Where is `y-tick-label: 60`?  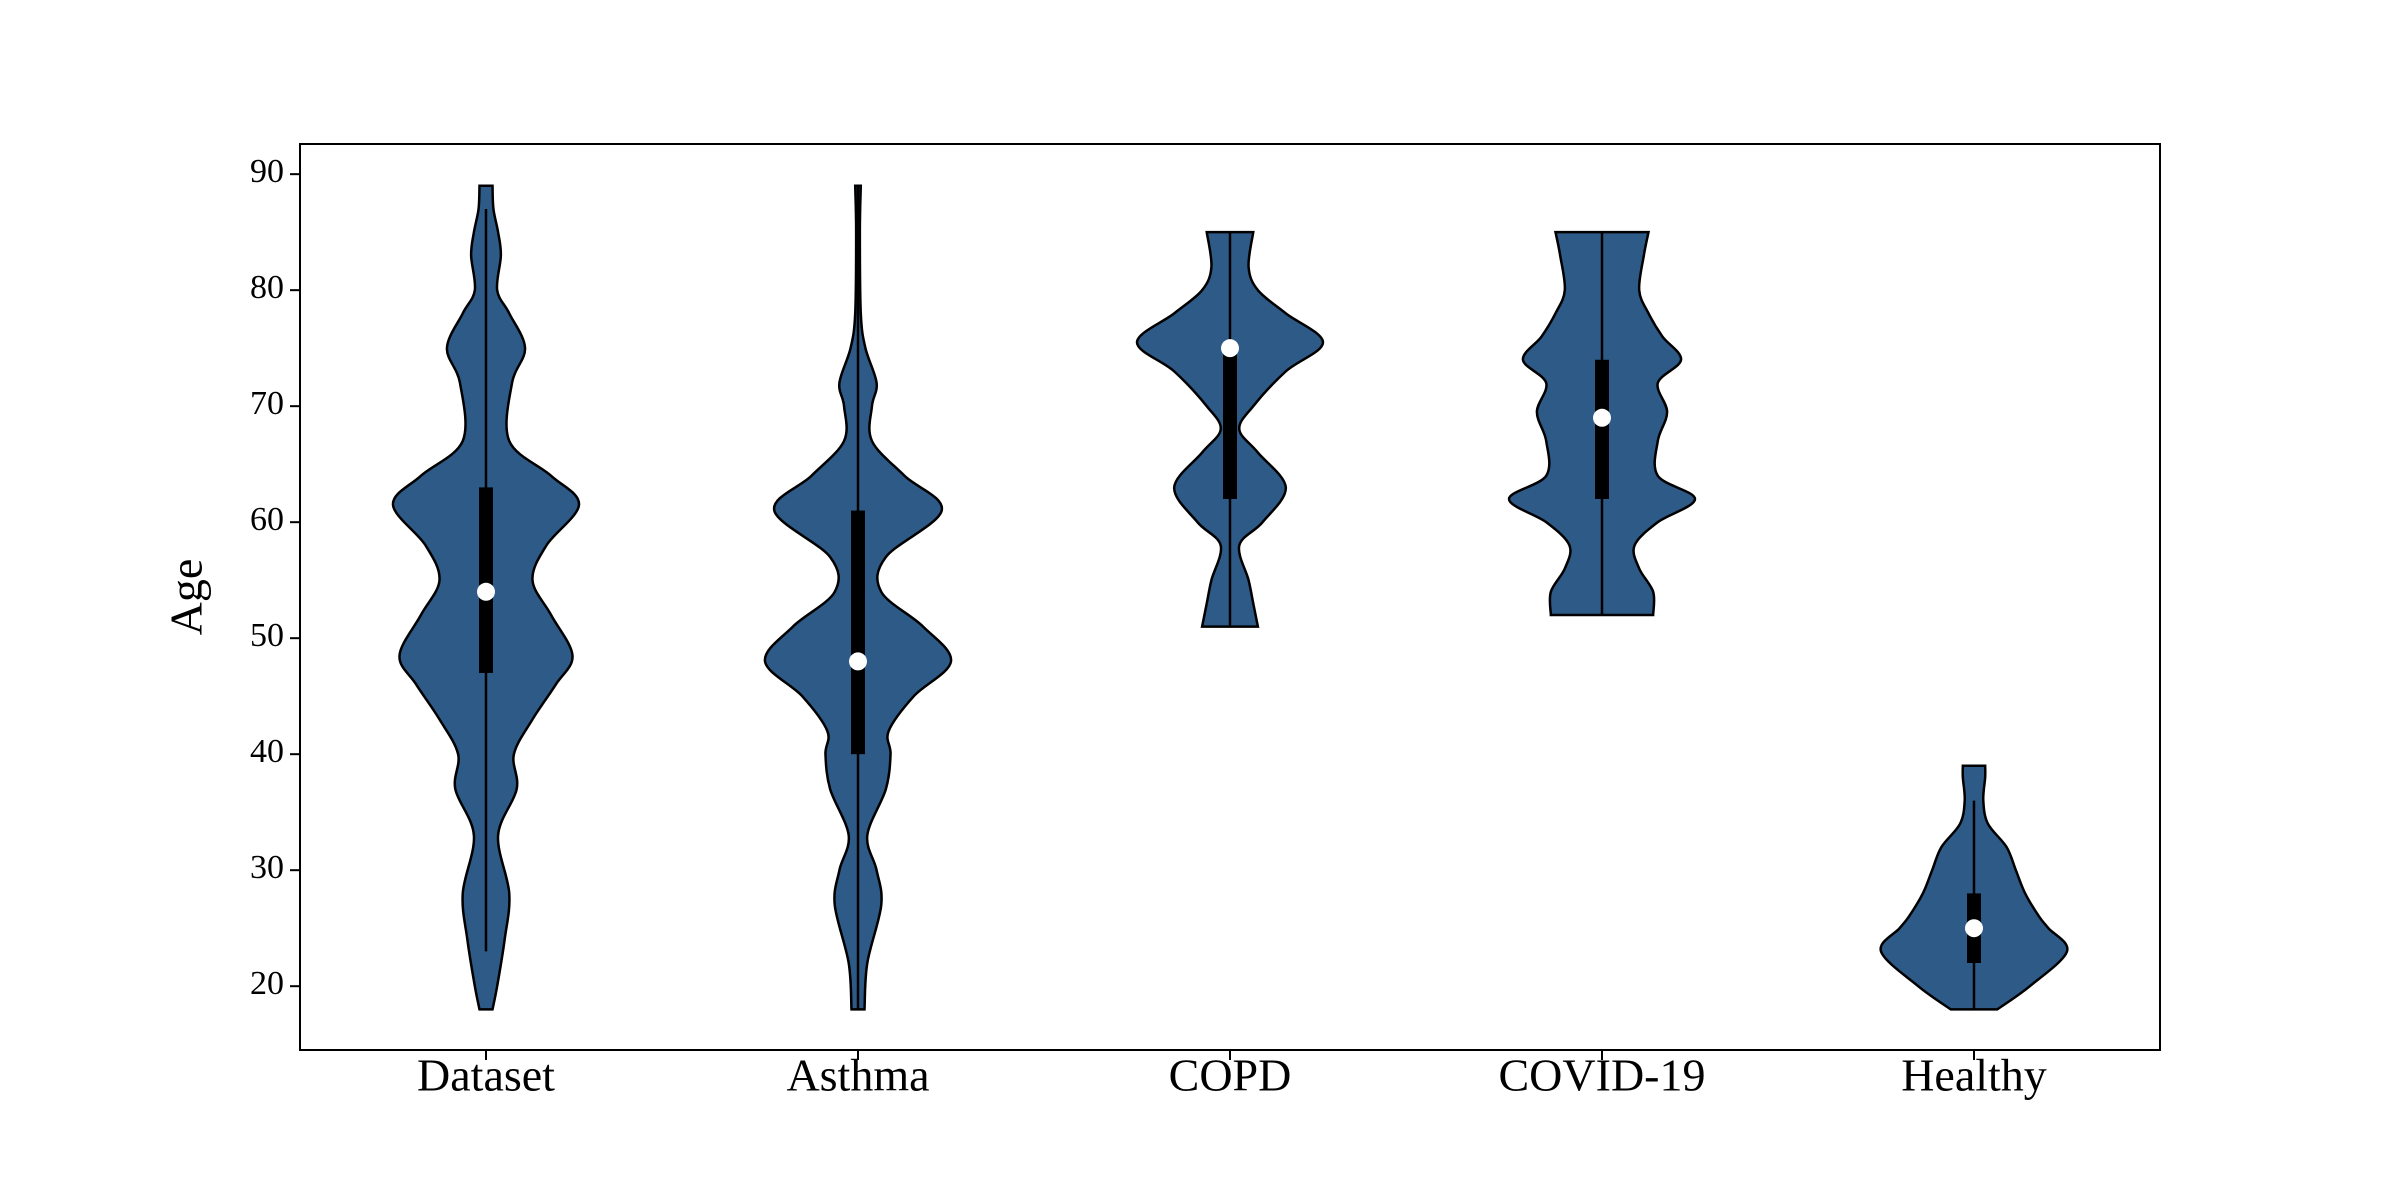
y-tick-label: 60 is located at coordinates (267, 519).